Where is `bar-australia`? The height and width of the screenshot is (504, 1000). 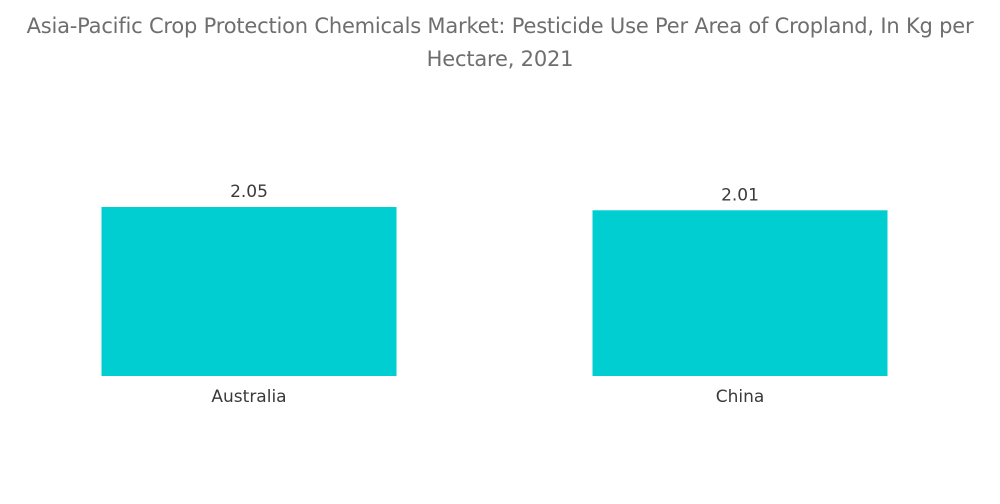
bar-australia is located at coordinates (249, 291).